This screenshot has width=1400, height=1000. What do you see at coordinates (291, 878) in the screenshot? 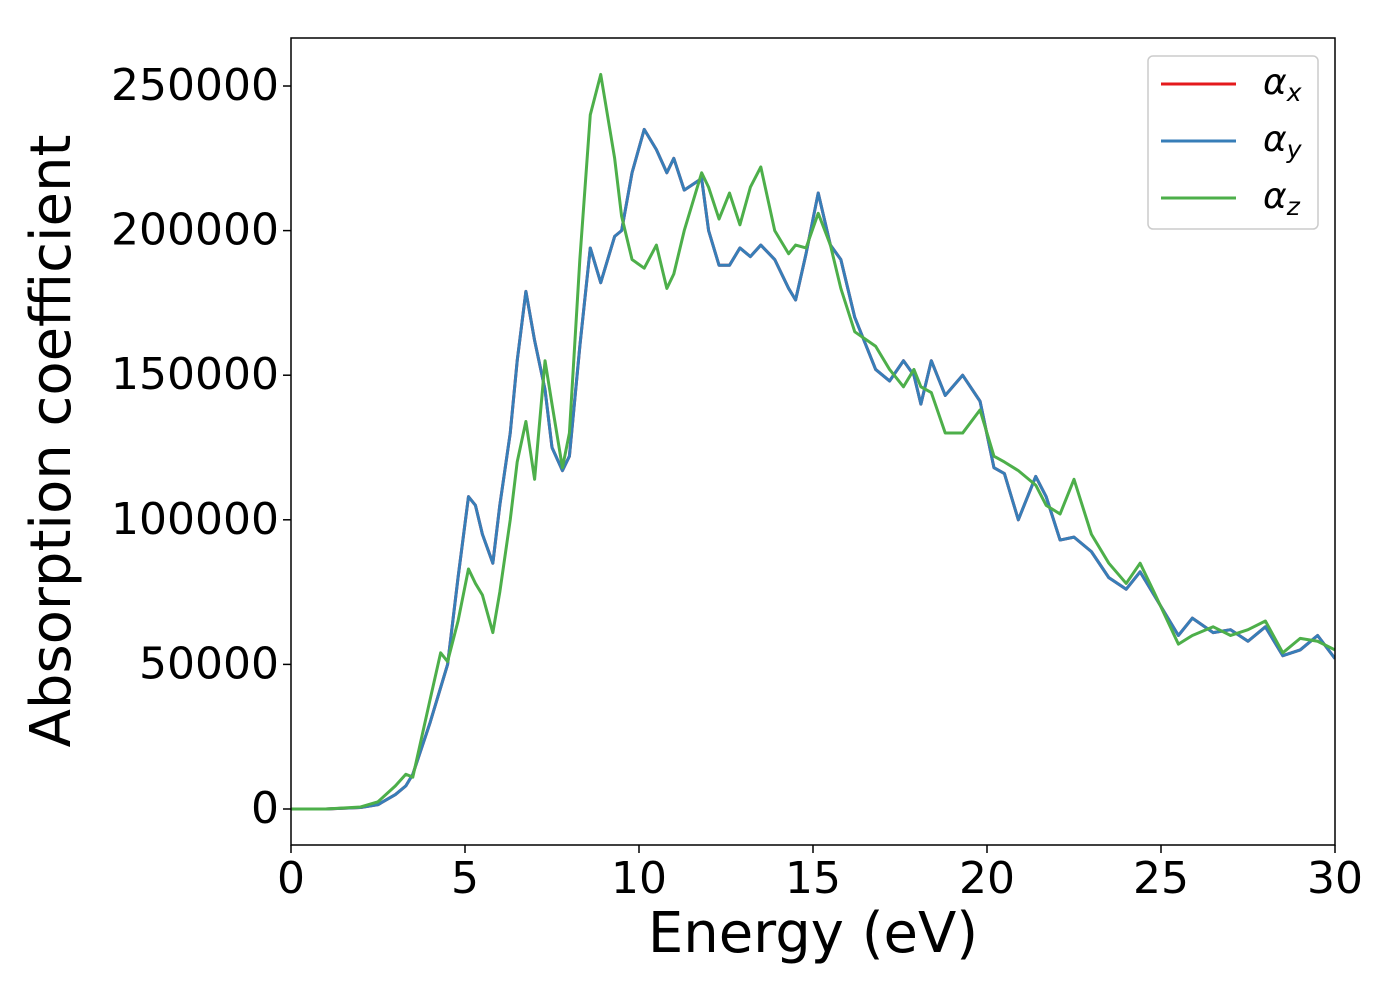
I see `x-tick-label: 0` at bounding box center [291, 878].